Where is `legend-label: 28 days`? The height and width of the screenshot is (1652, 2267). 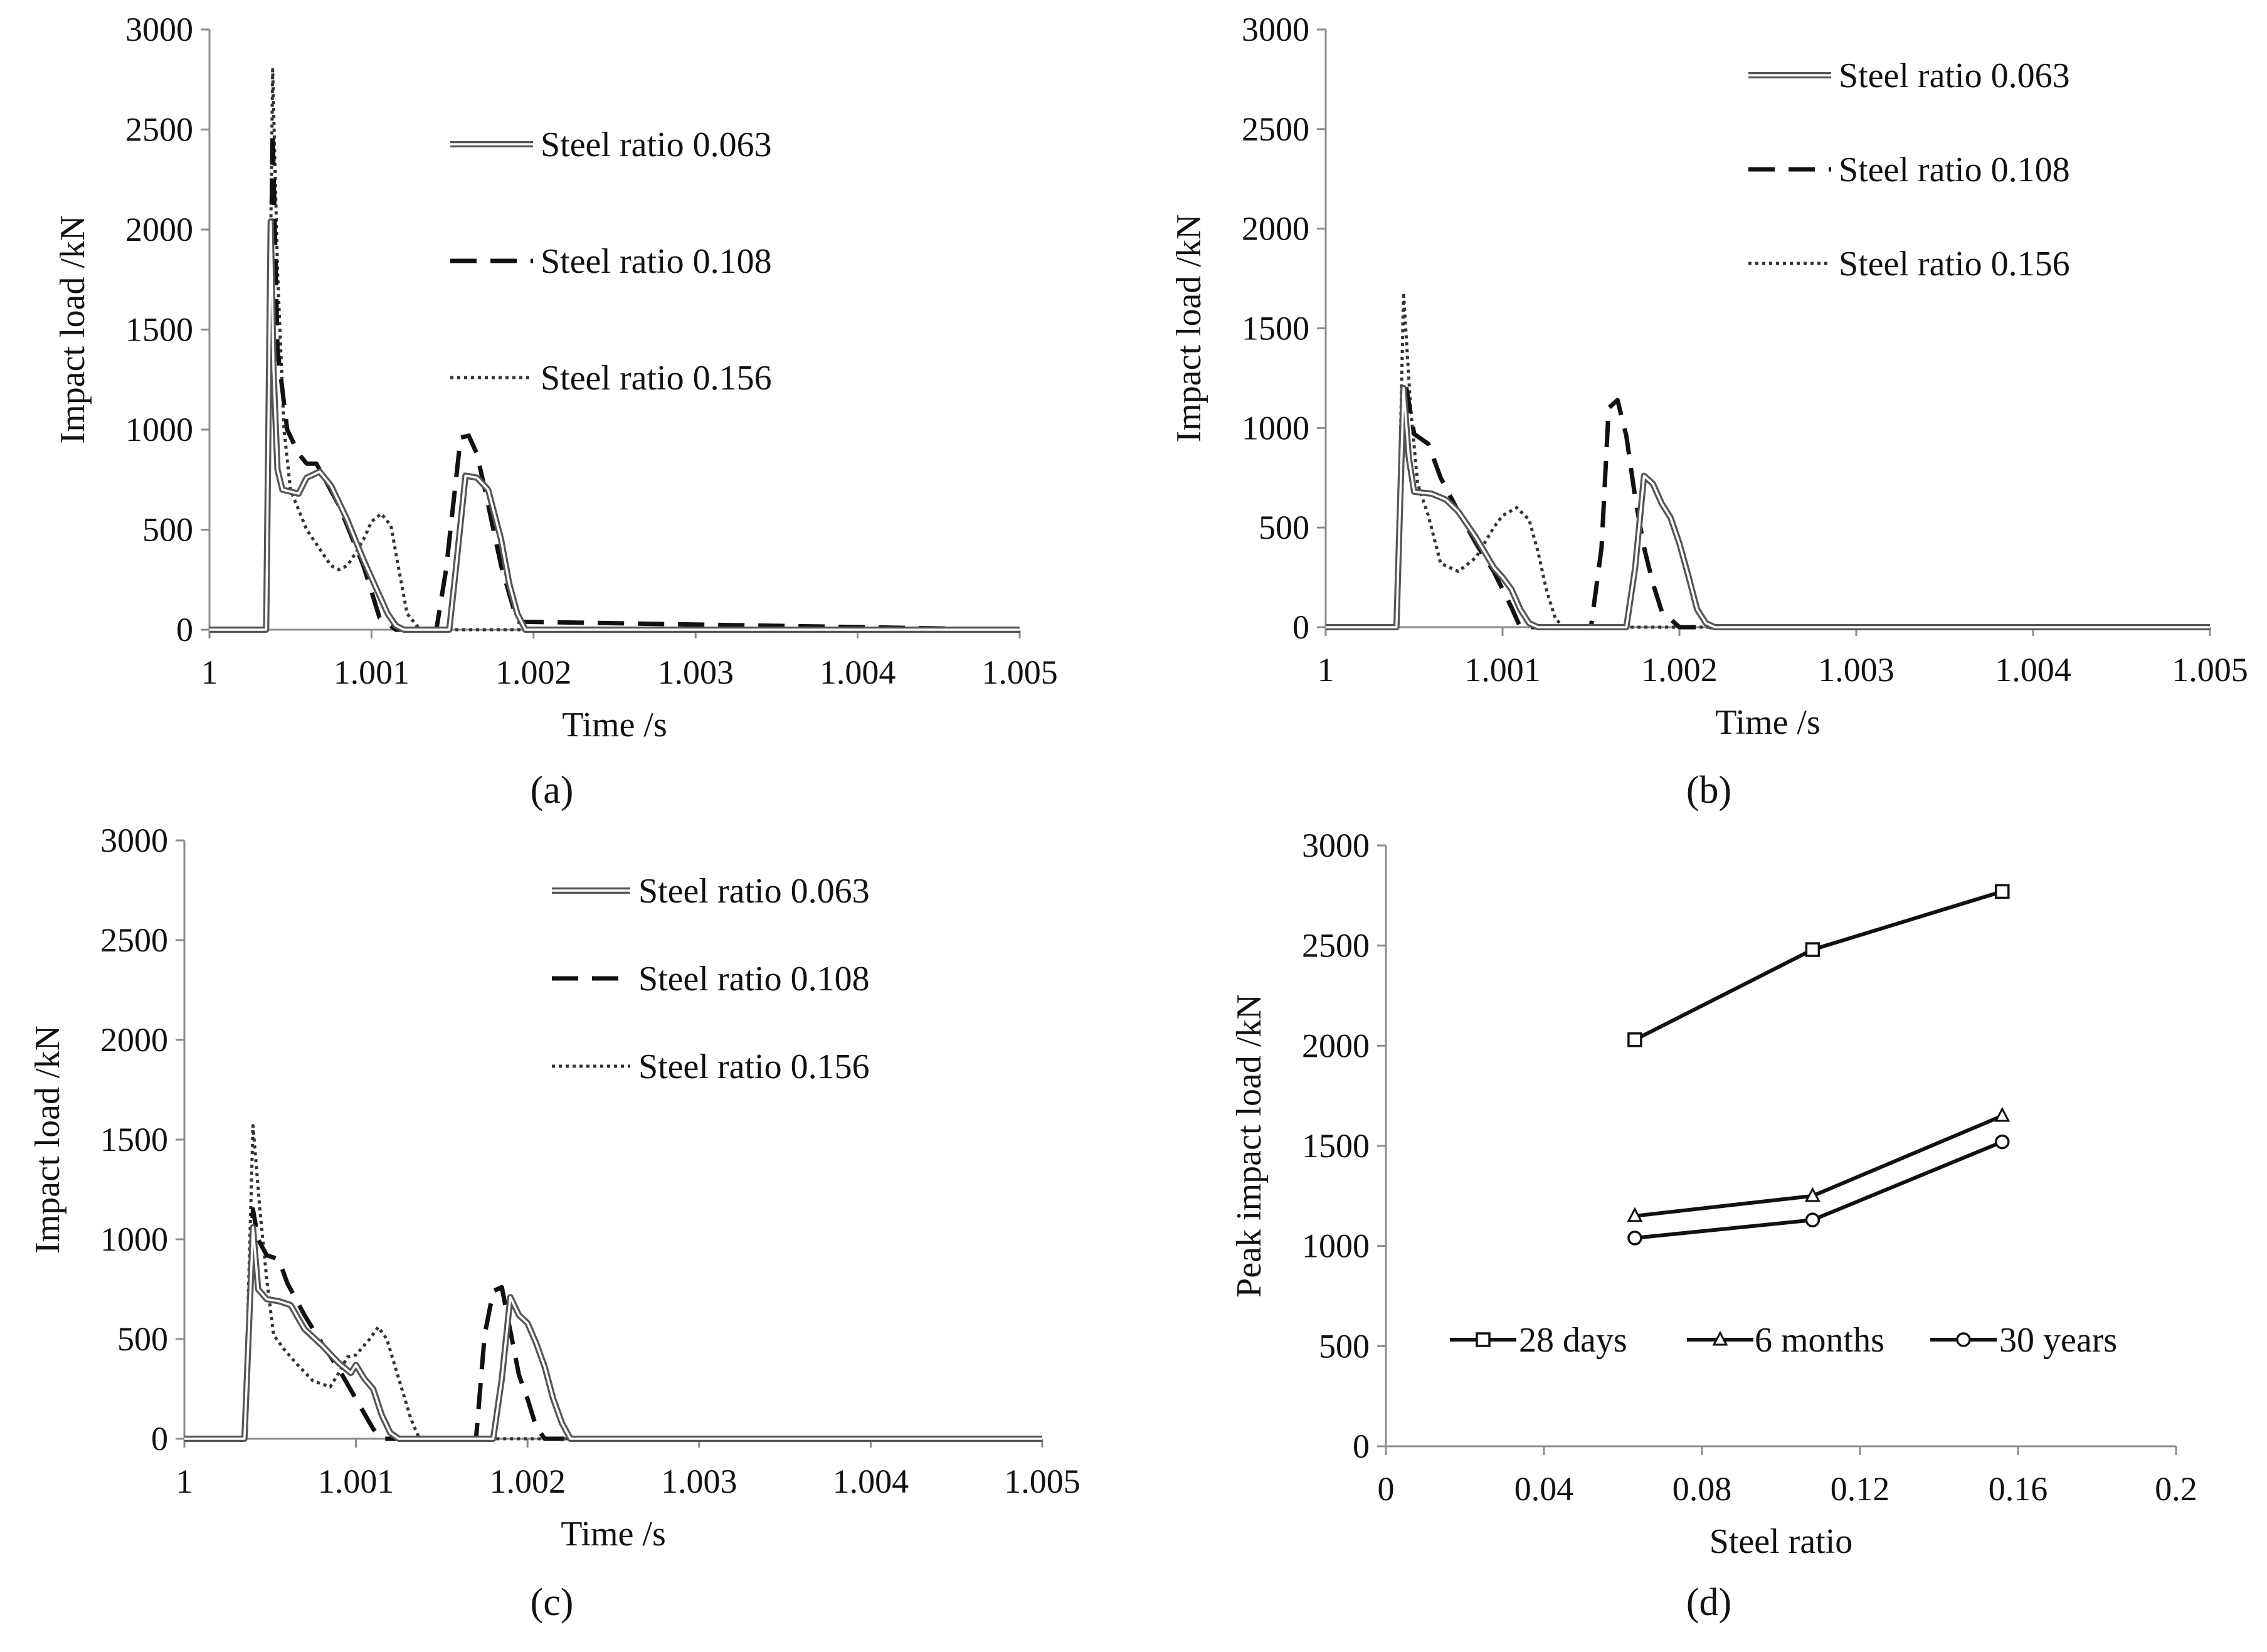 legend-label: 28 days is located at coordinates (1573, 1340).